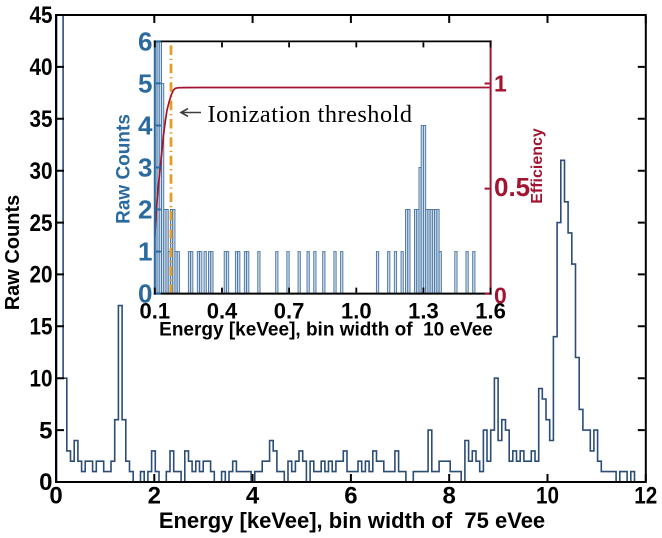 The height and width of the screenshot is (538, 662). Describe the element at coordinates (356, 311) in the screenshot. I see `svg-text: 1.0` at that location.